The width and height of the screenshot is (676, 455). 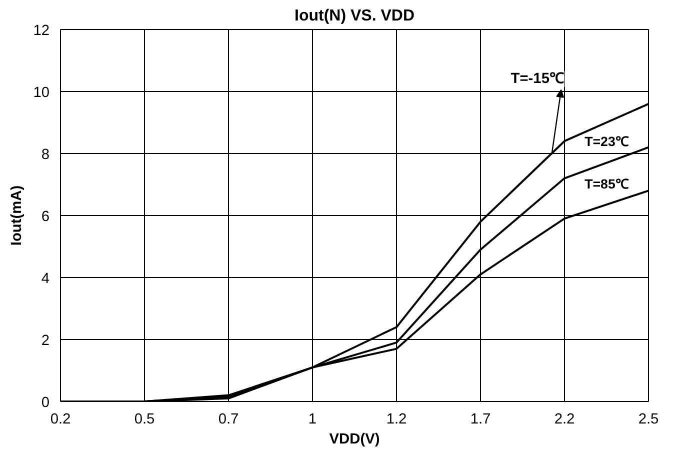 What do you see at coordinates (396, 420) in the screenshot?
I see `x-tick-label: 1.2` at bounding box center [396, 420].